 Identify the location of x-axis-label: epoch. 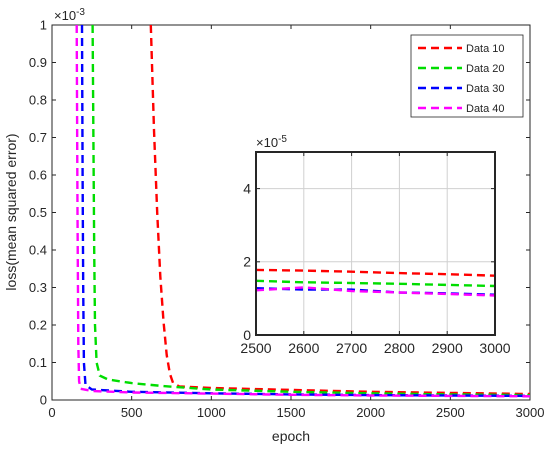
(291, 436).